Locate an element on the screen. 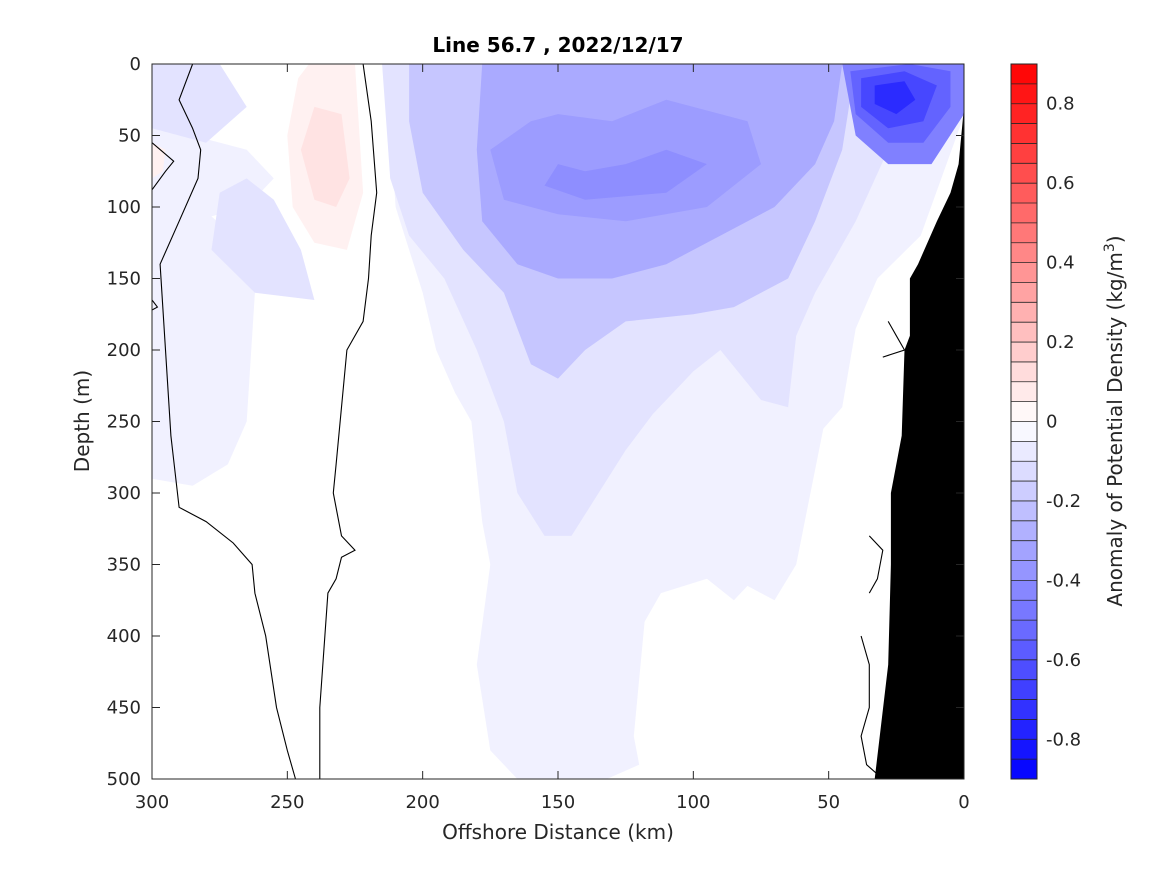 This screenshot has height=879, width=1167. colorbar-tick-label: 0.6 is located at coordinates (1060, 183).